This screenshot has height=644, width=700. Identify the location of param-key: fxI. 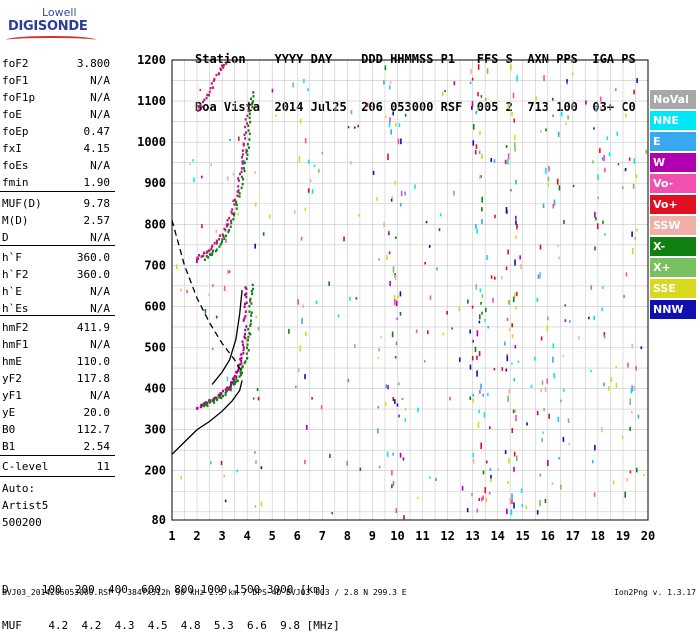
(12, 148).